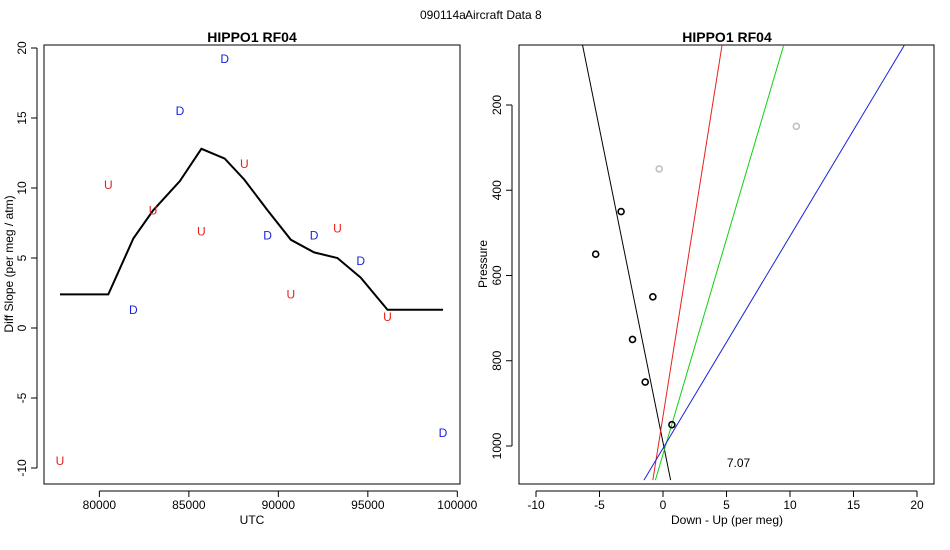 This screenshot has width=950, height=550. I want to click on right-y-axis: 200 400 600 800 1000, so click(501, 277).